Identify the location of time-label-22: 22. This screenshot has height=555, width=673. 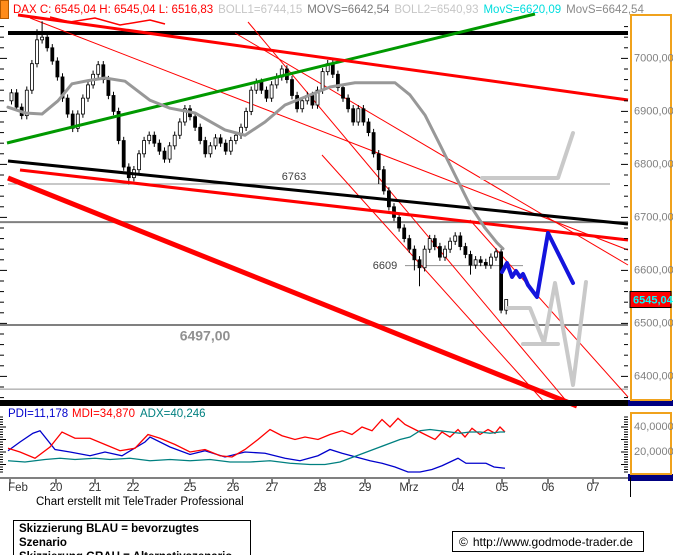
(133, 488).